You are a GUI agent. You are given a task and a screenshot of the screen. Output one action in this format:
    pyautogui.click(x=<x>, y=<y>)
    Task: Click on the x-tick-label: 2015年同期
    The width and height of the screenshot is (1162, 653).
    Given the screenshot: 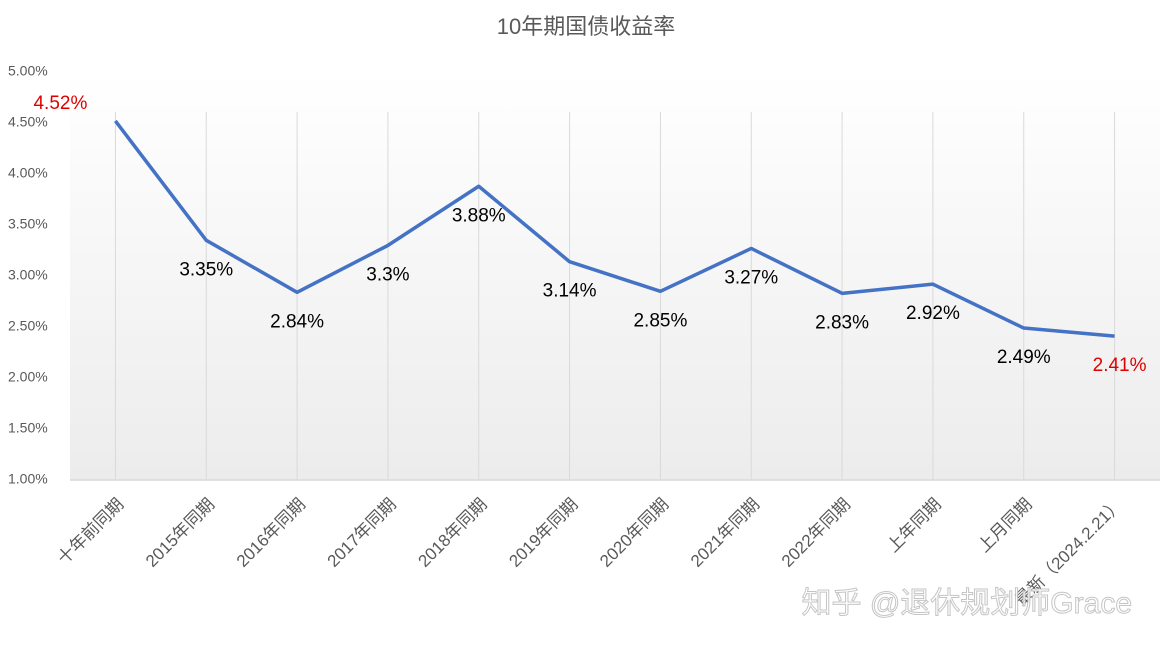 What is the action you would take?
    pyautogui.click(x=180, y=533)
    